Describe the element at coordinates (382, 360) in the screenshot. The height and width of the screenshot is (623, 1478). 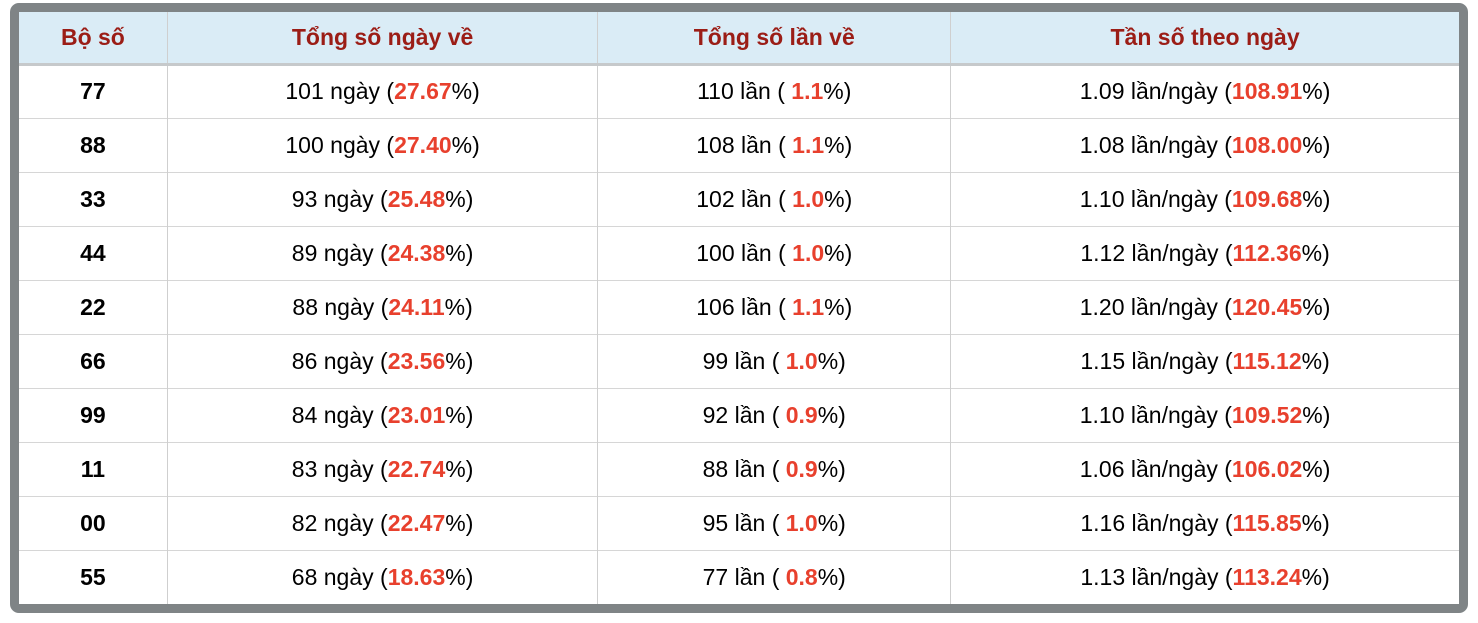
I see `cell-days: 86 ngày (23.56%)` at that location.